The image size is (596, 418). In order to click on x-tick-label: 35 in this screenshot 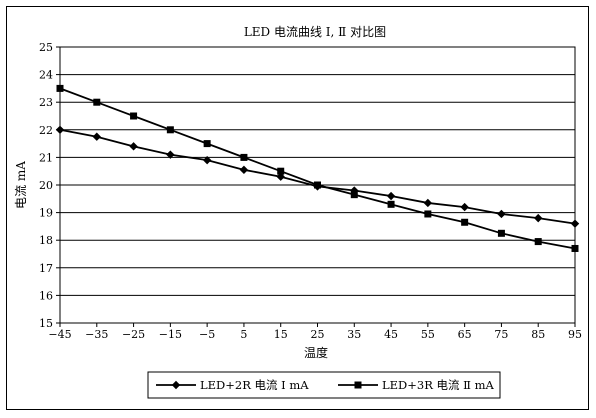, I will do `click(354, 334)`.